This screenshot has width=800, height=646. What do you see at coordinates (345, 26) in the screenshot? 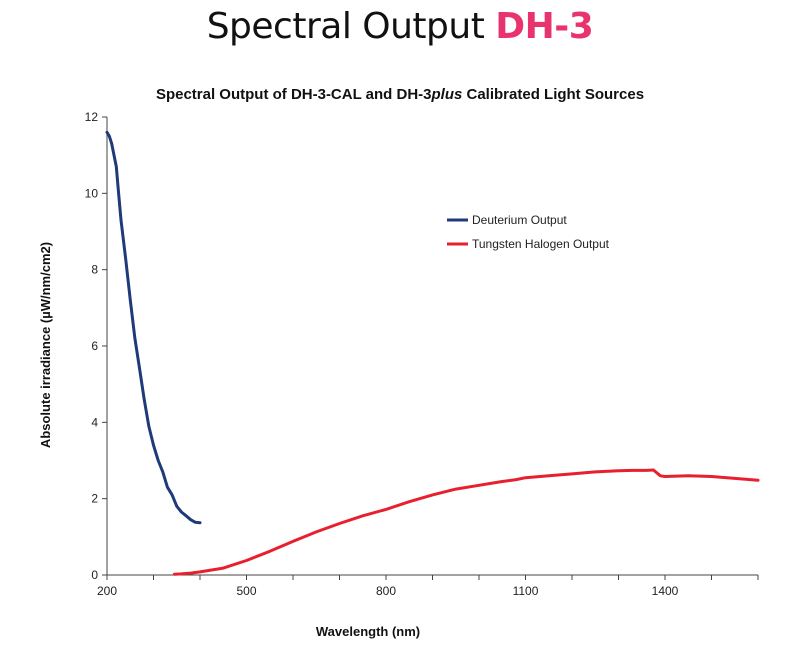
I see `heading-text: Spectral Output` at bounding box center [345, 26].